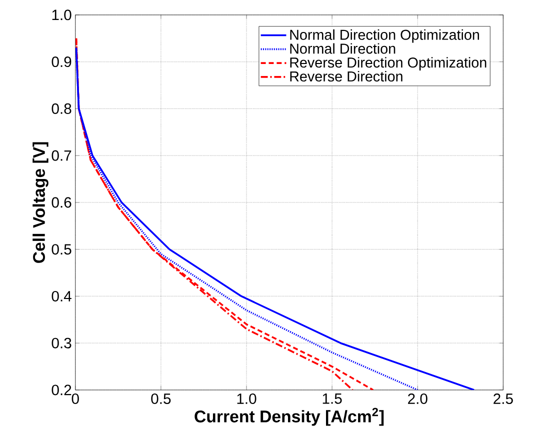 The height and width of the screenshot is (447, 536). Describe the element at coordinates (332, 399) in the screenshot. I see `x-tick-label: 1.5` at that location.